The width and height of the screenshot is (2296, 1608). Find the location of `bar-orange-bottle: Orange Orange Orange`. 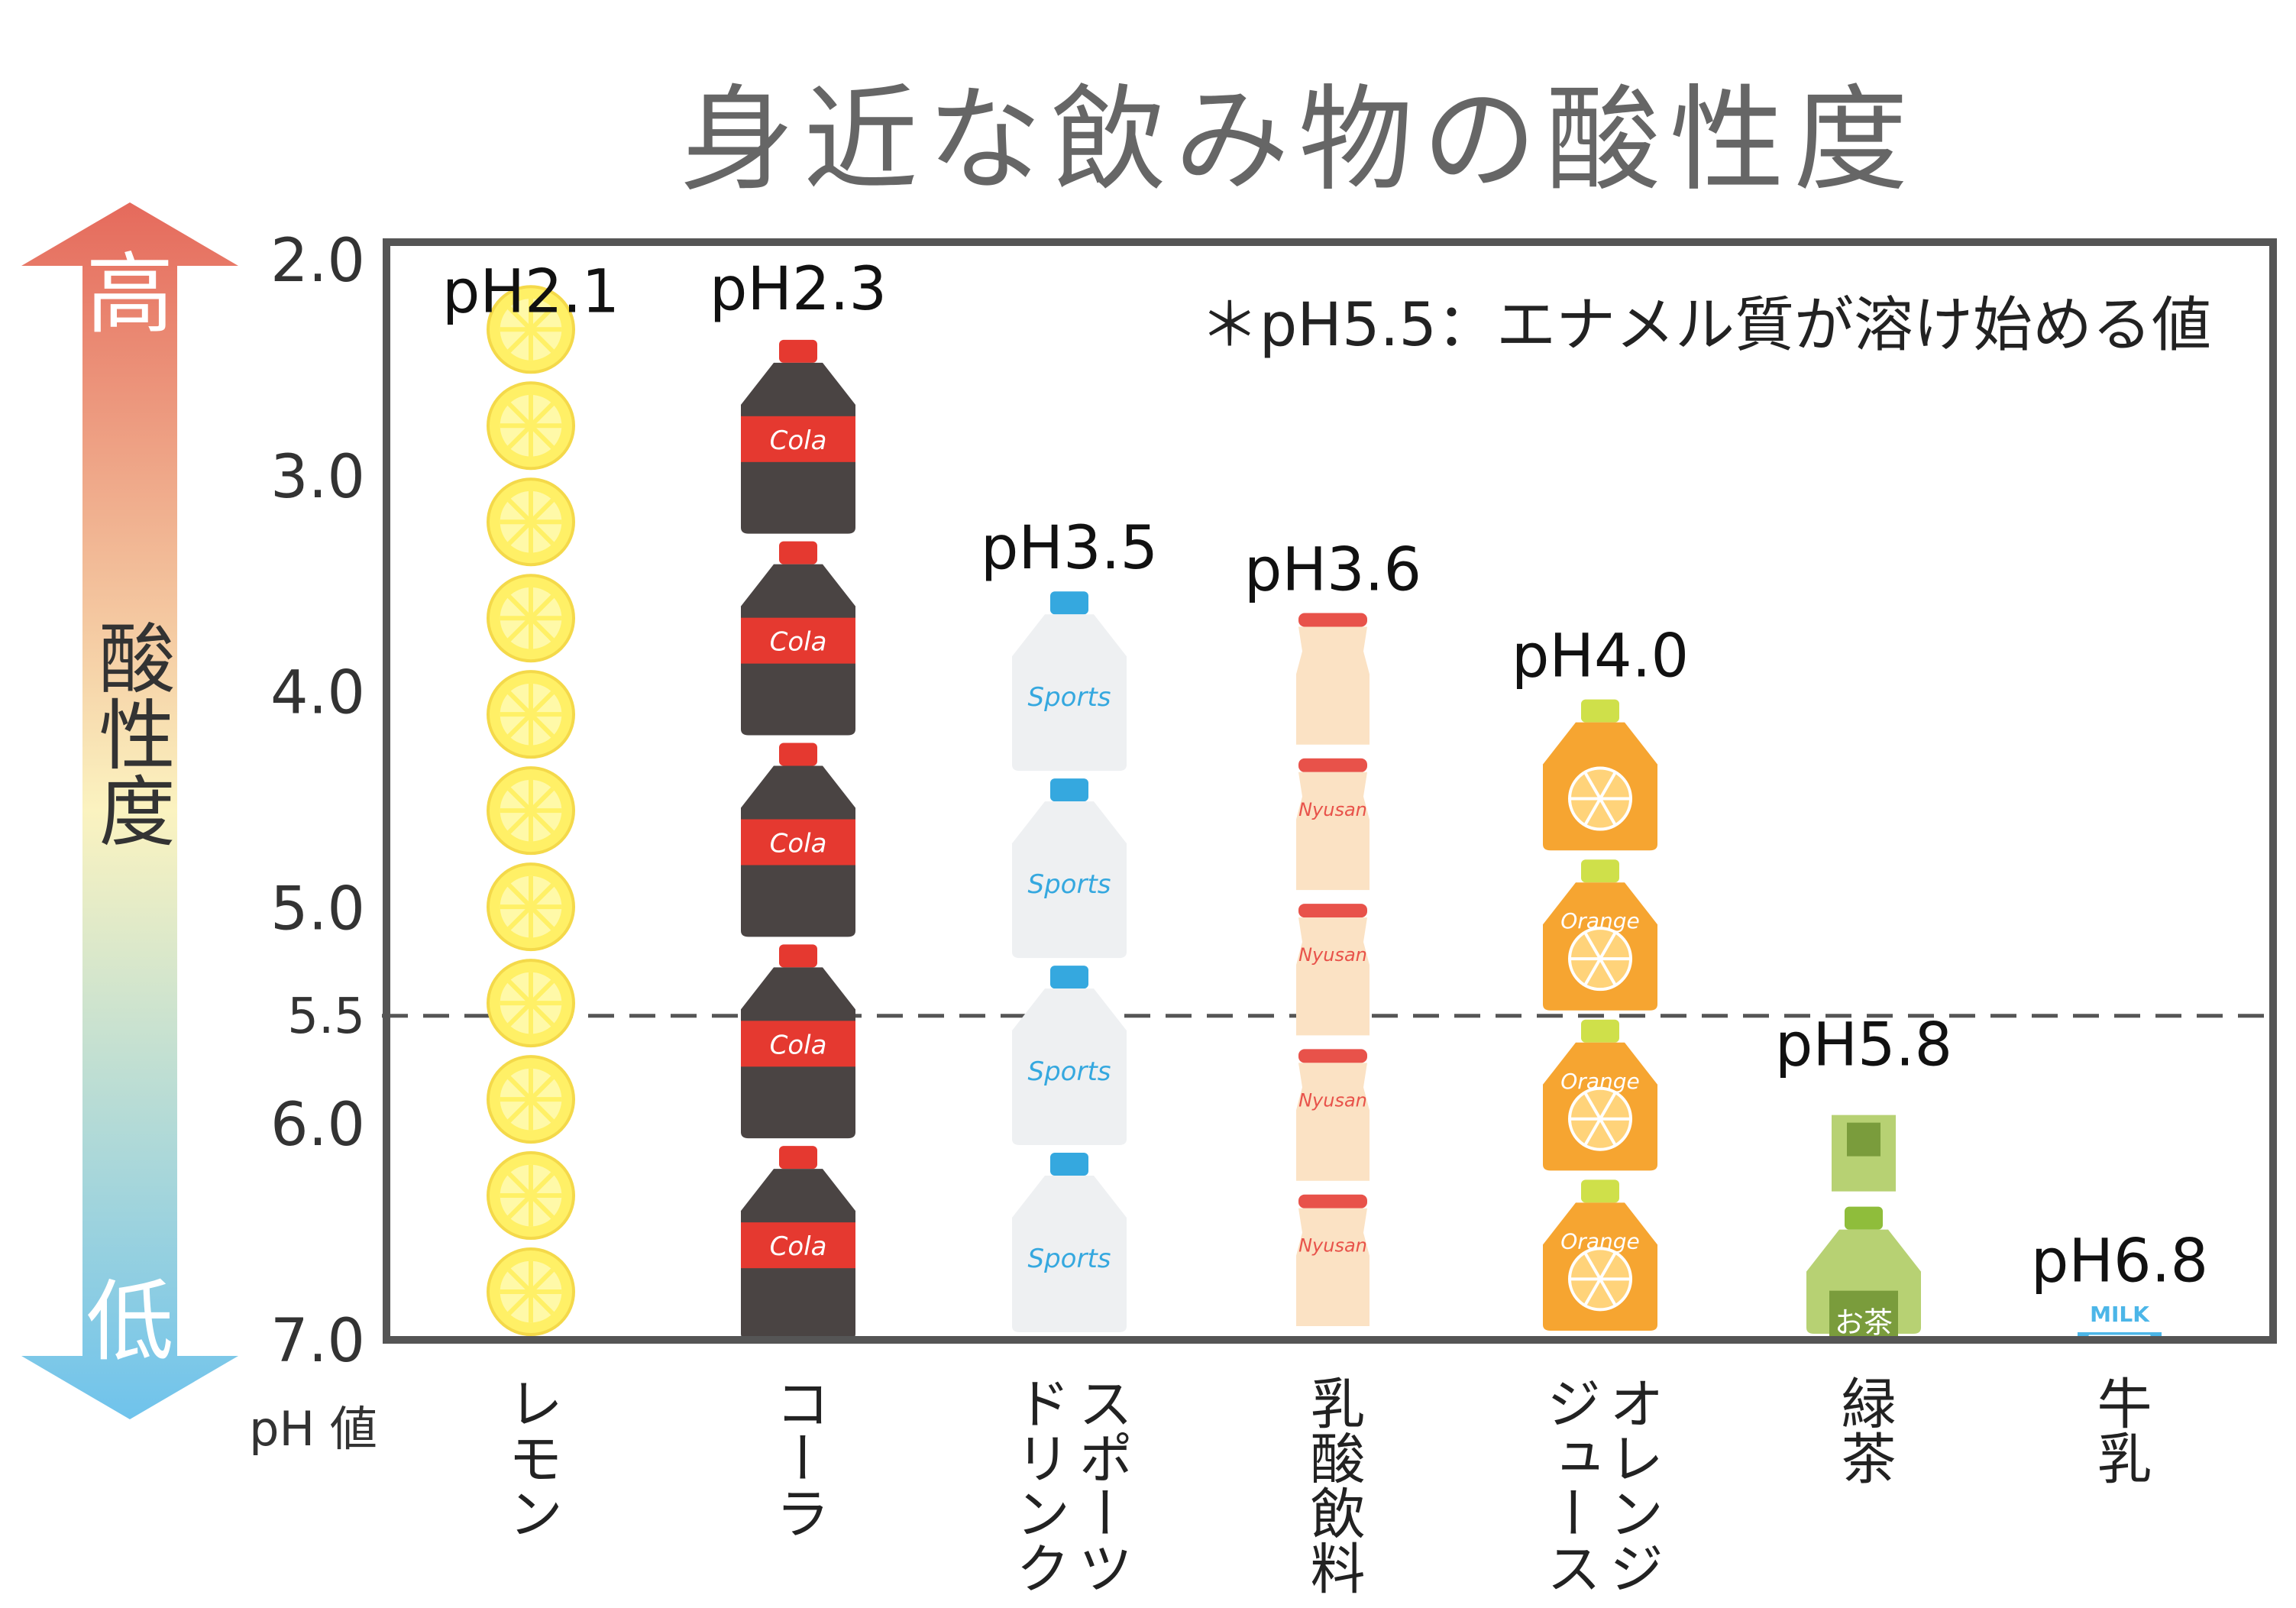

bar-orange-bottle: Orange Orange Orange is located at coordinates (1600, 1015).